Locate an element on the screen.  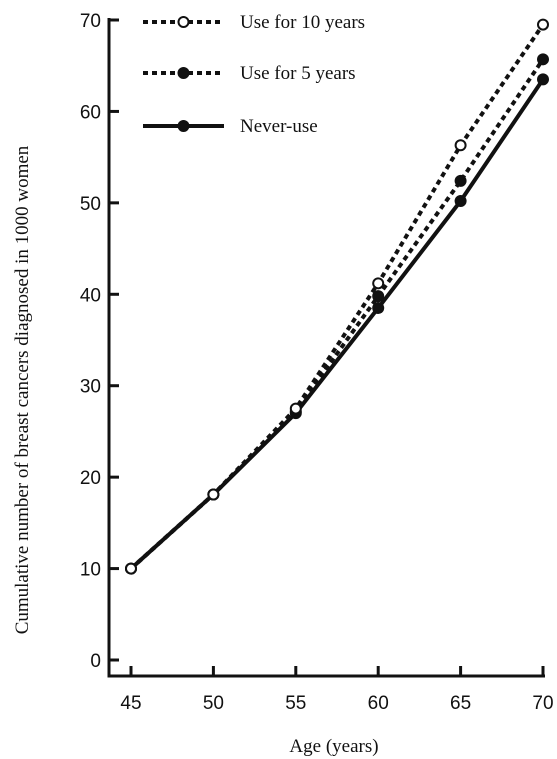
x-axis-title: Age (years) is located at coordinates (333, 746).